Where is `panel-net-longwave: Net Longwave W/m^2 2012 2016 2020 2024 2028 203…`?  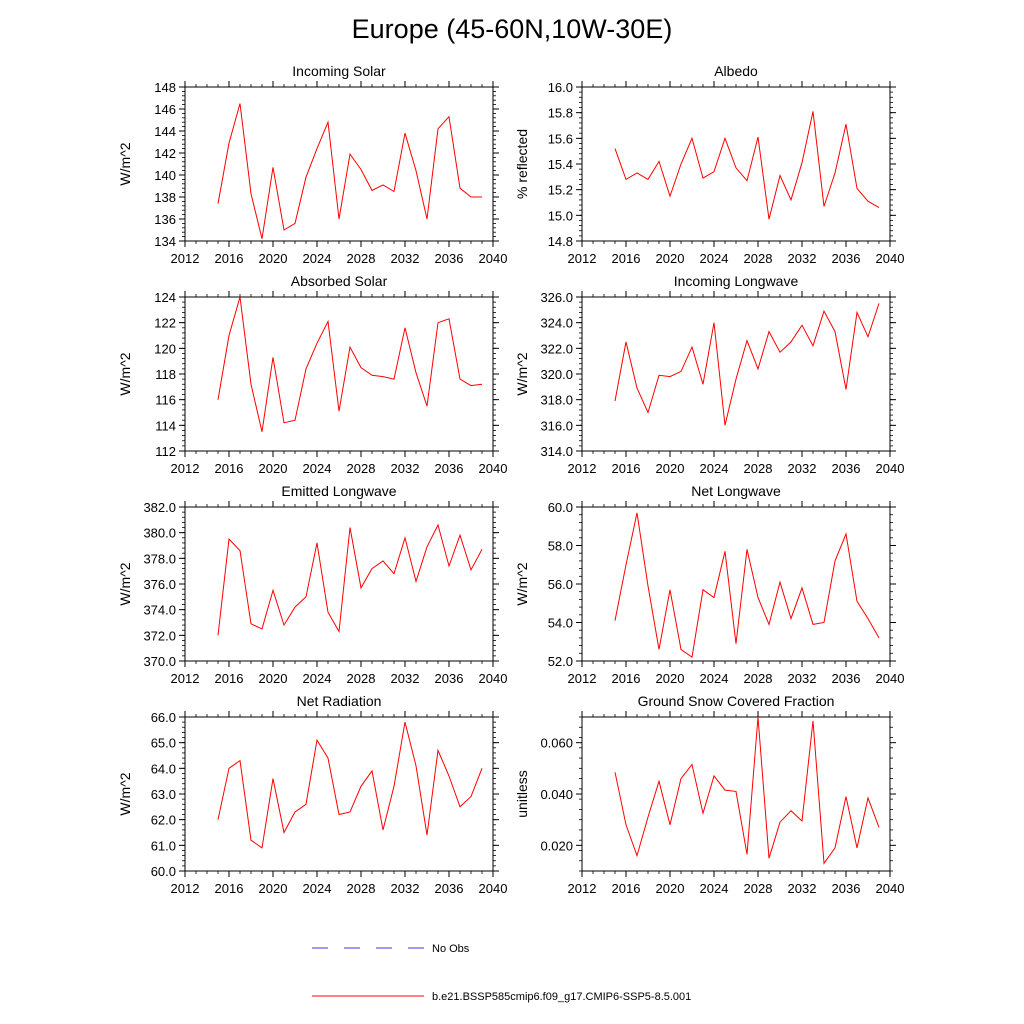 panel-net-longwave: Net Longwave W/m^2 2012 2016 2020 2024 2028 203… is located at coordinates (709, 584).